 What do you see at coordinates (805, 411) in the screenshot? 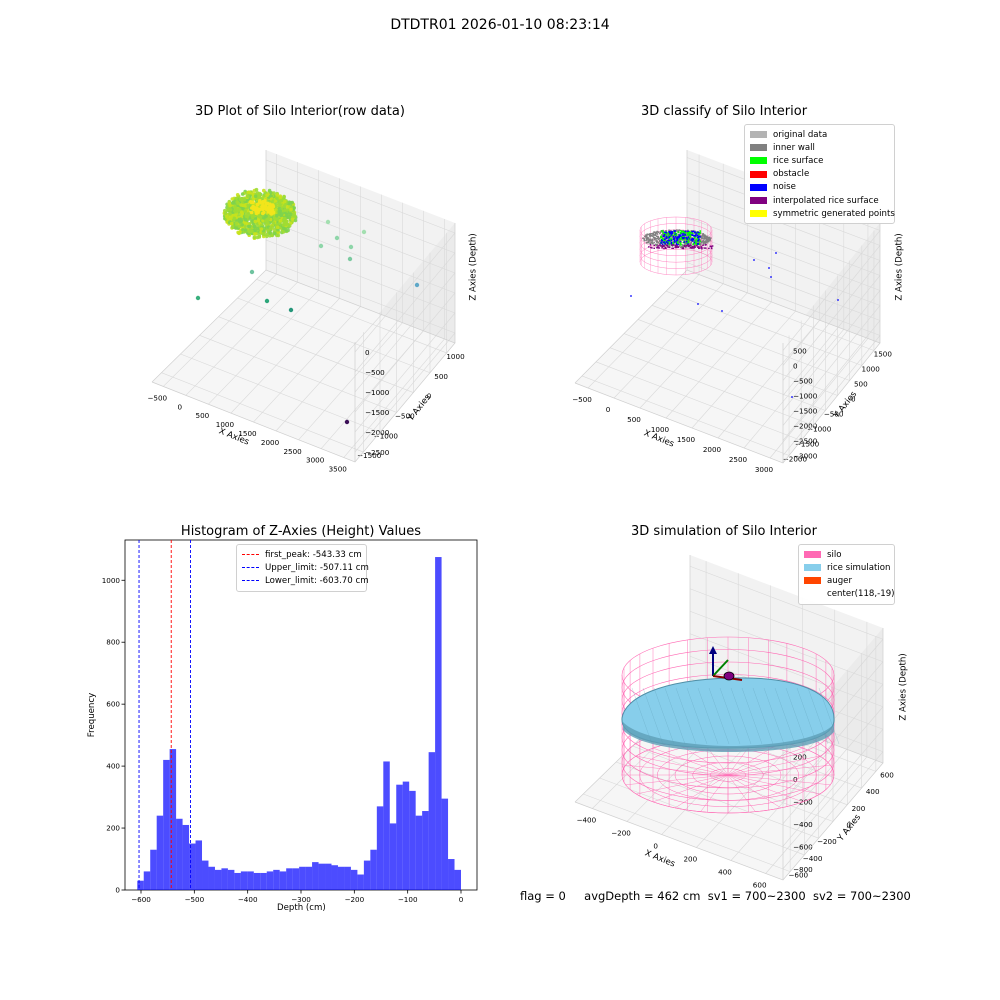
I see `p2-ztick-label: −1500` at bounding box center [805, 411].